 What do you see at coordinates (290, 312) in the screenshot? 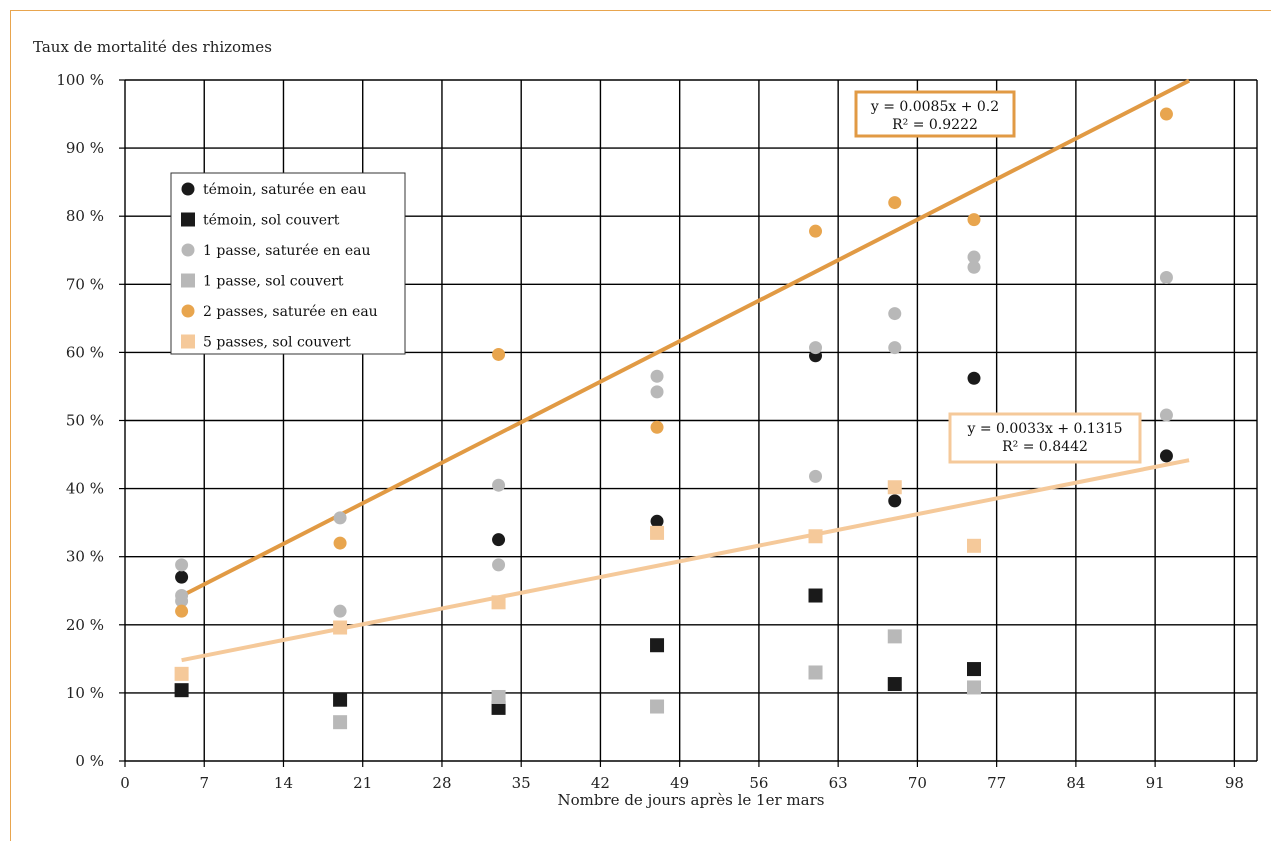
I see `legend-label: 2 passes, saturée en eau` at bounding box center [290, 312].